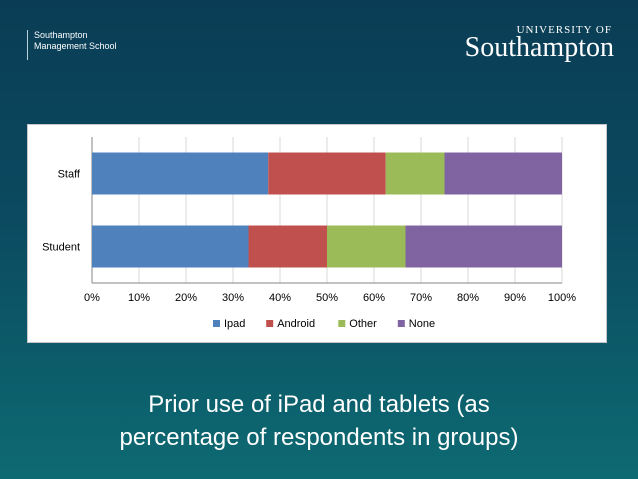 The height and width of the screenshot is (479, 638). Describe the element at coordinates (280, 298) in the screenshot. I see `x-tick-label: 40%` at that location.